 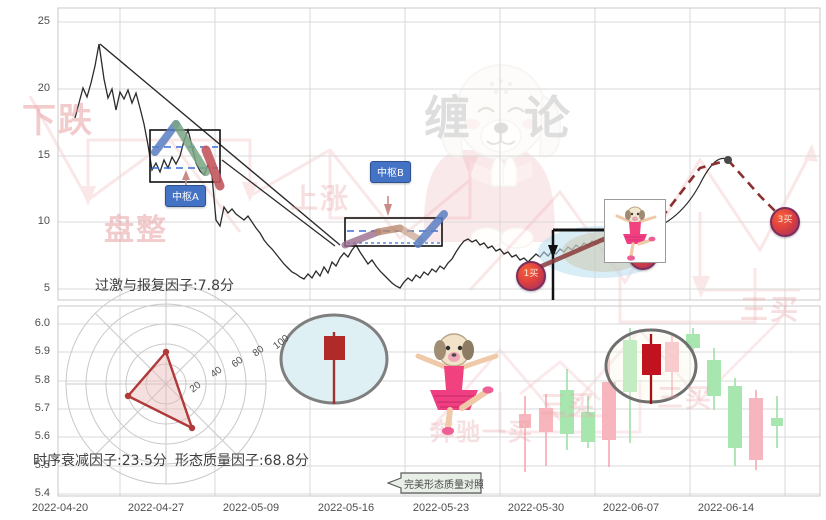 What do you see at coordinates (43, 88) in the screenshot?
I see `top-y-tick-20: 20` at bounding box center [43, 88].